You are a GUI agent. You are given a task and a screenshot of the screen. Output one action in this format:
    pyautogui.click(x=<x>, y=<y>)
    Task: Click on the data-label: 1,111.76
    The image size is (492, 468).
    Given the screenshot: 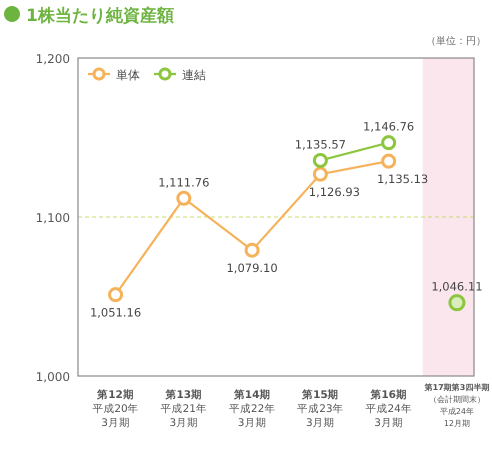 What is the action you would take?
    pyautogui.click(x=184, y=182)
    